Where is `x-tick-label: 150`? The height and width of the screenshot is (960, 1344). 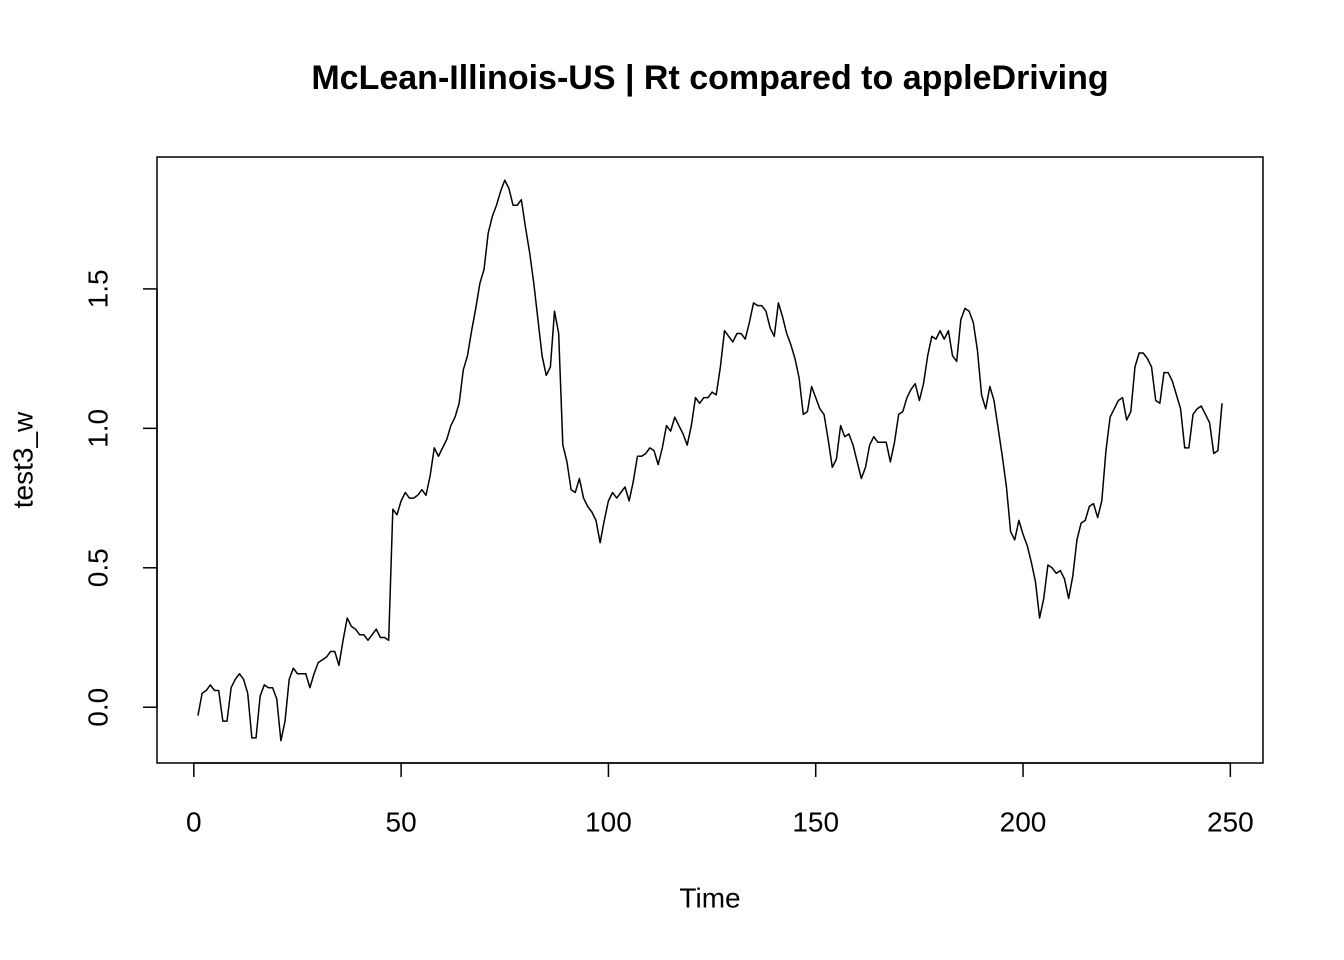 x-tick-label: 150 is located at coordinates (815, 821).